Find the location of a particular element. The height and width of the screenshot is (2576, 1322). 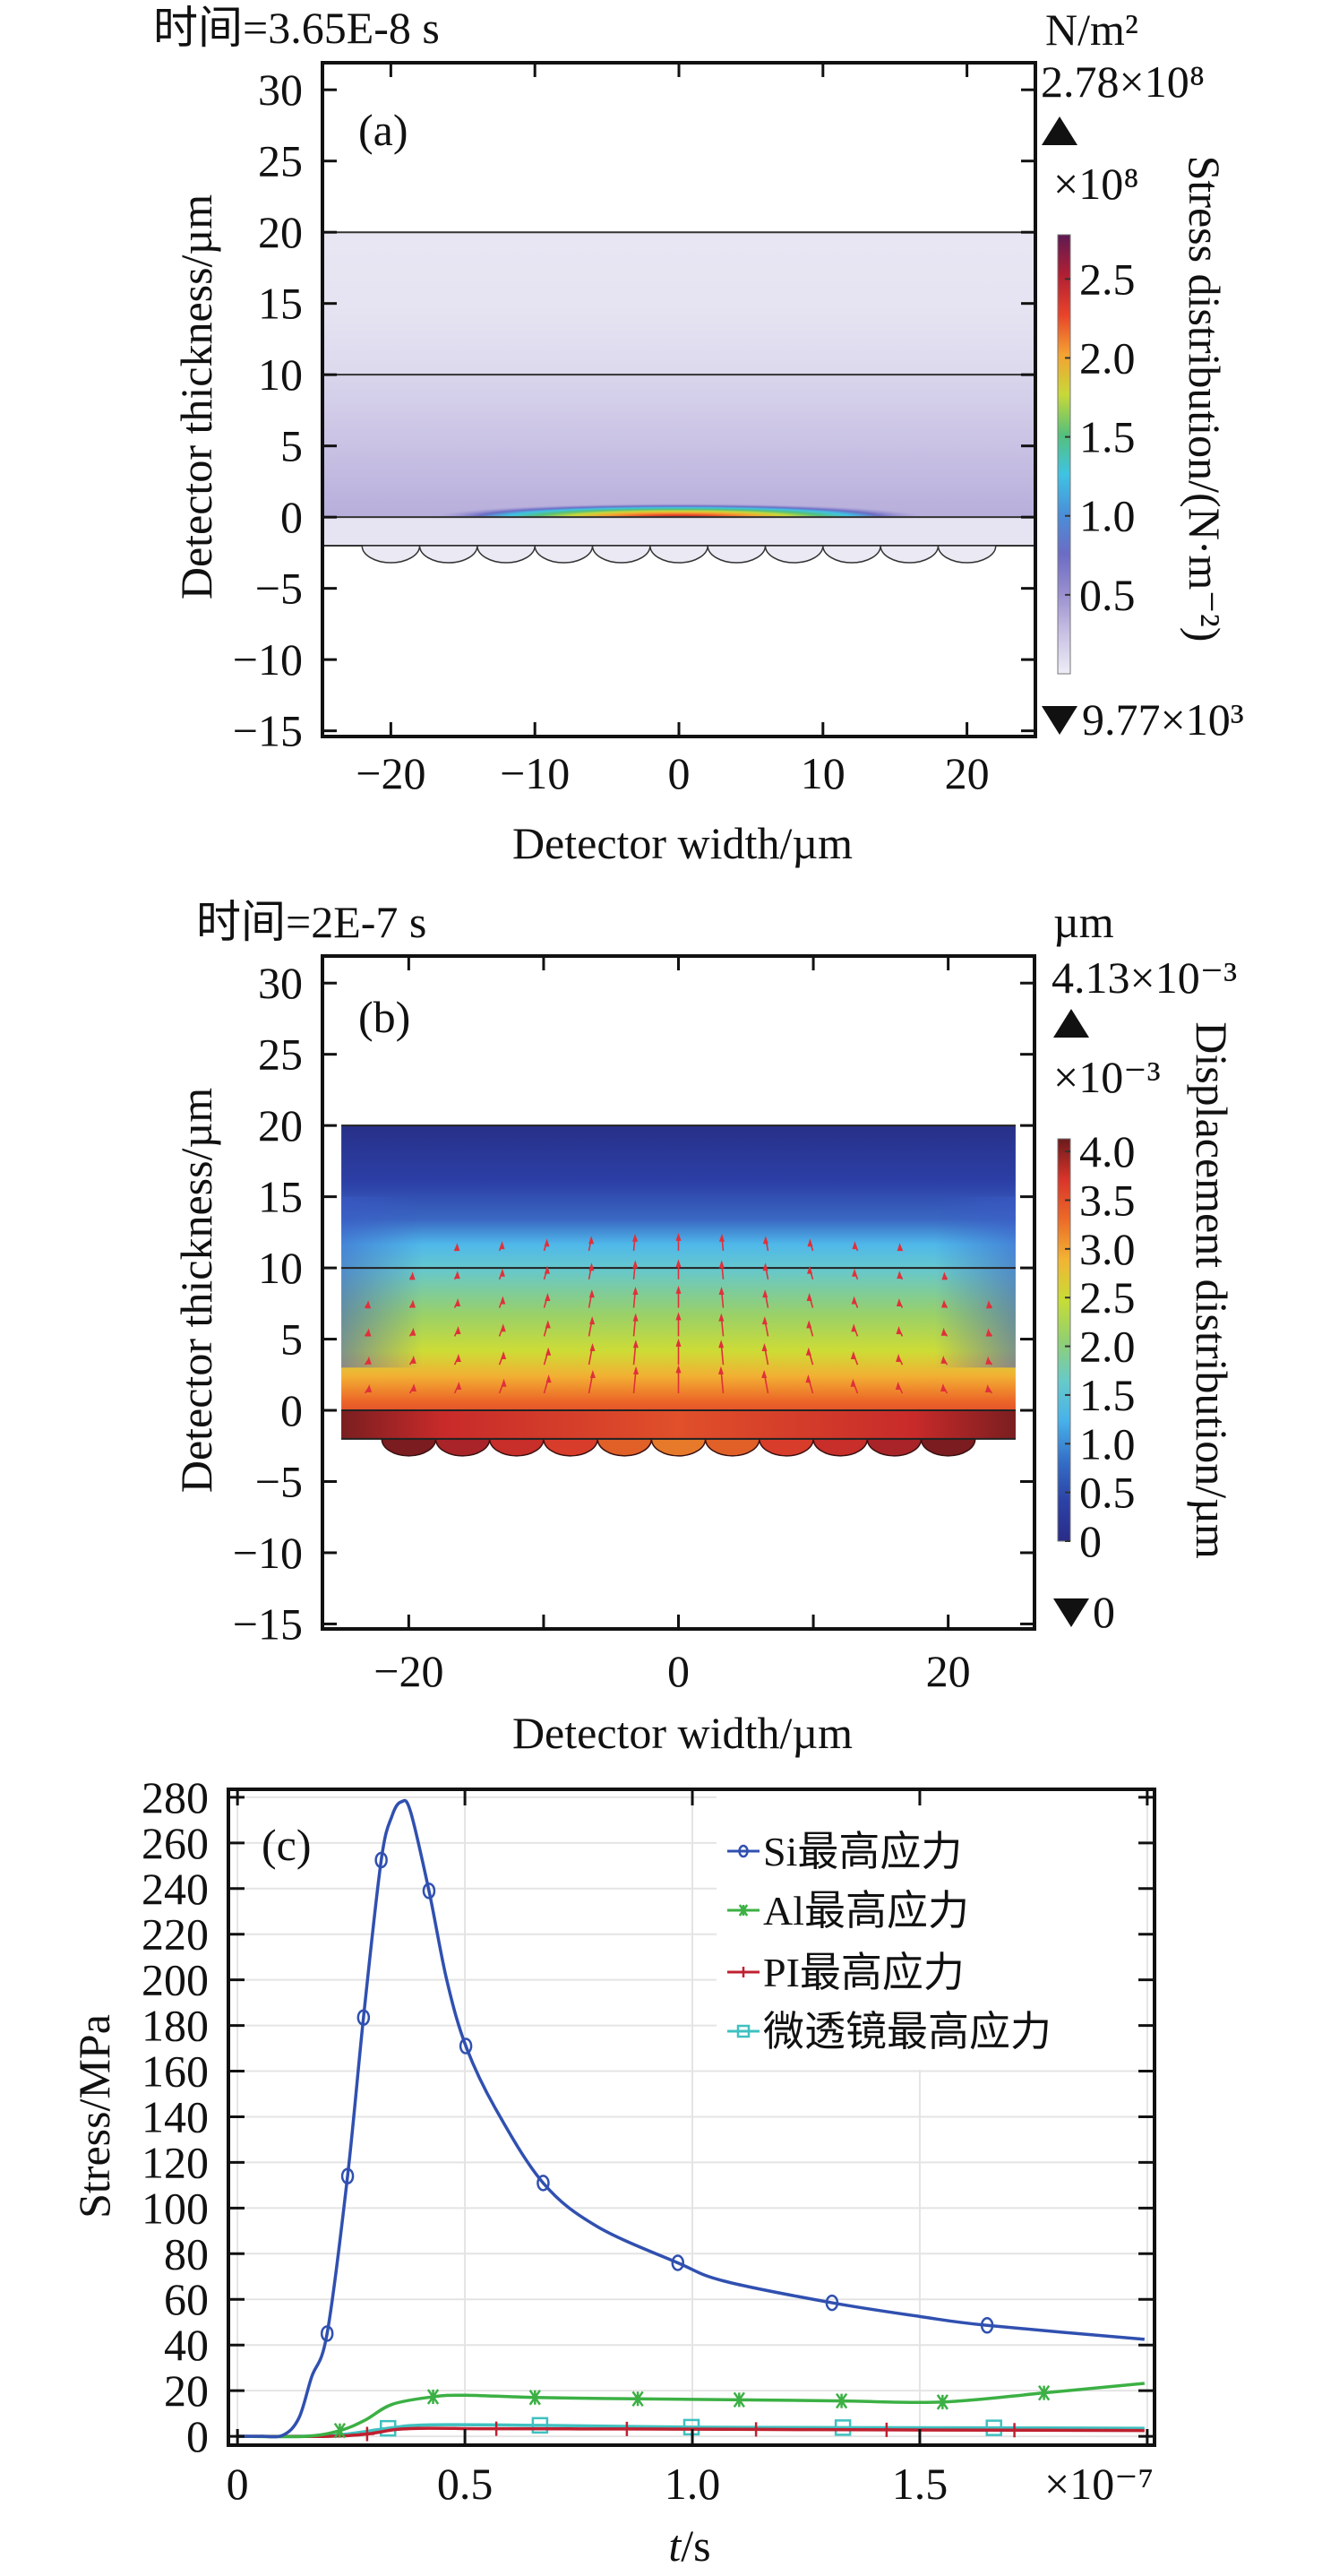

colorbar-tick-label: 3.0 is located at coordinates (1107, 1249).